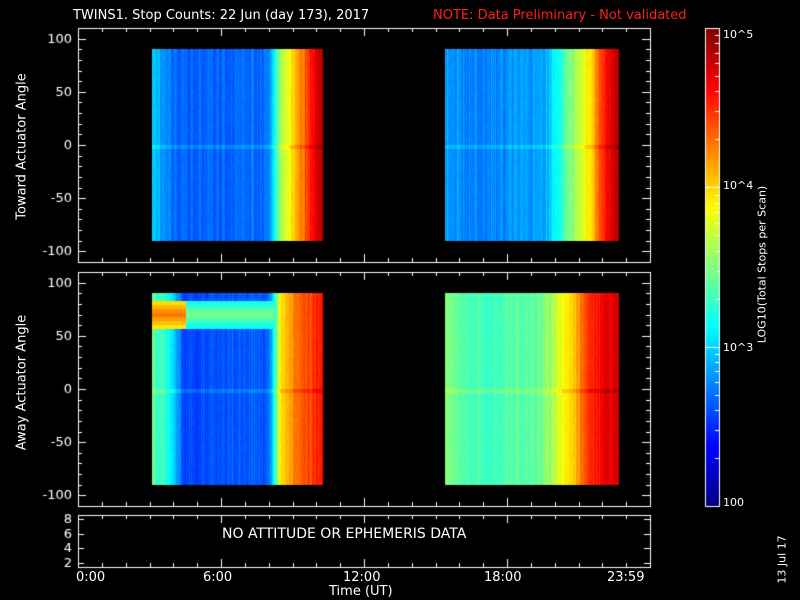  Describe the element at coordinates (344, 534) in the screenshot. I see `no-data-message: NO ATTITUDE OR EPHEMERIS DATA` at that location.